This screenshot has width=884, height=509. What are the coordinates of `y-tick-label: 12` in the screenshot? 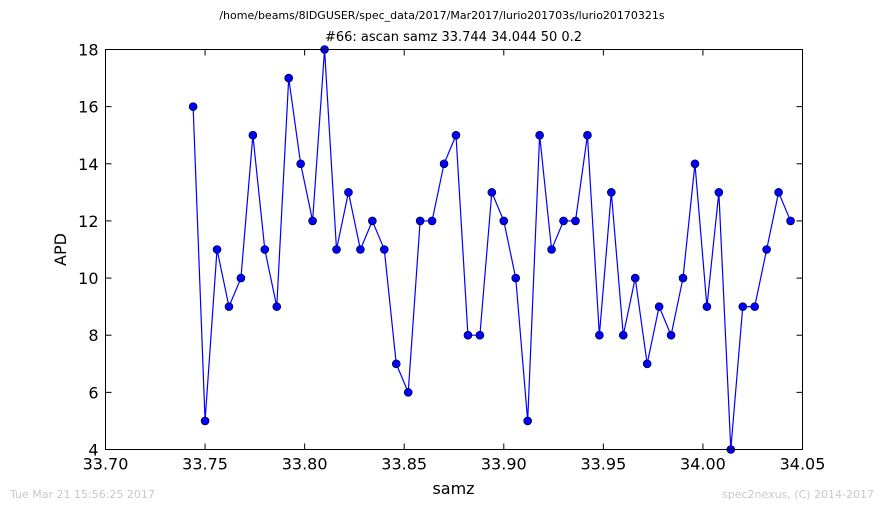 It's located at (88, 221).